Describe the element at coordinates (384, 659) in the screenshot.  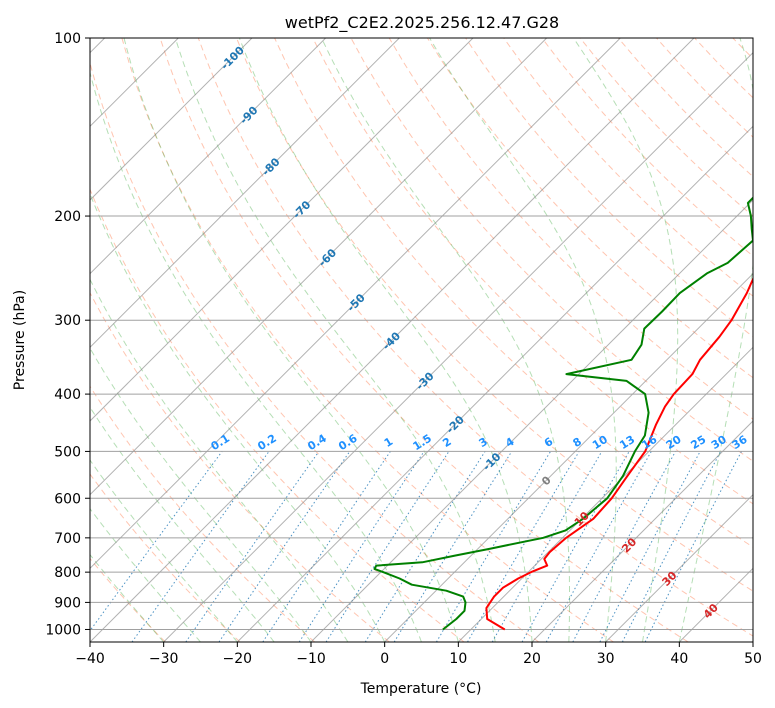
I see `x-tick-label: 0` at that location.